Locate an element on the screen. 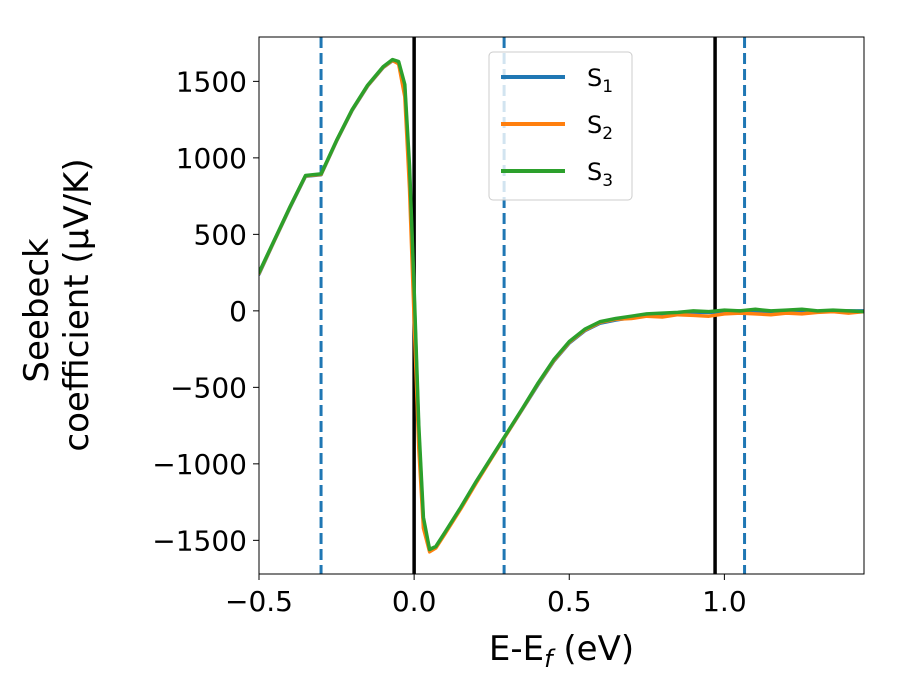 The width and height of the screenshot is (900, 700). y-tick-label: 1000 is located at coordinates (211, 158).